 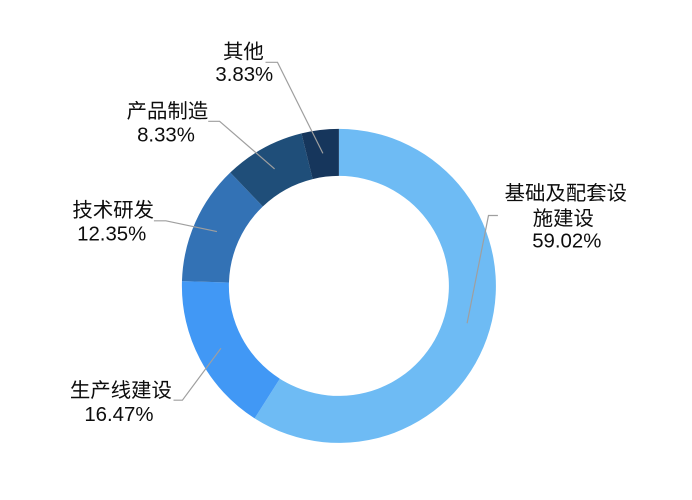 I want to click on svg-text: 12.35%, so click(x=111, y=234).